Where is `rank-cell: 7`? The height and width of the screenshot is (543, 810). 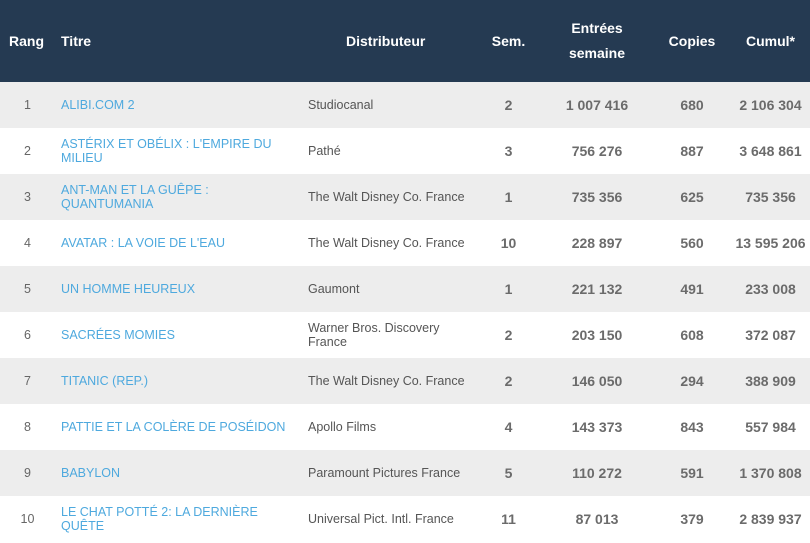
rank-cell: 7 is located at coordinates (27, 381).